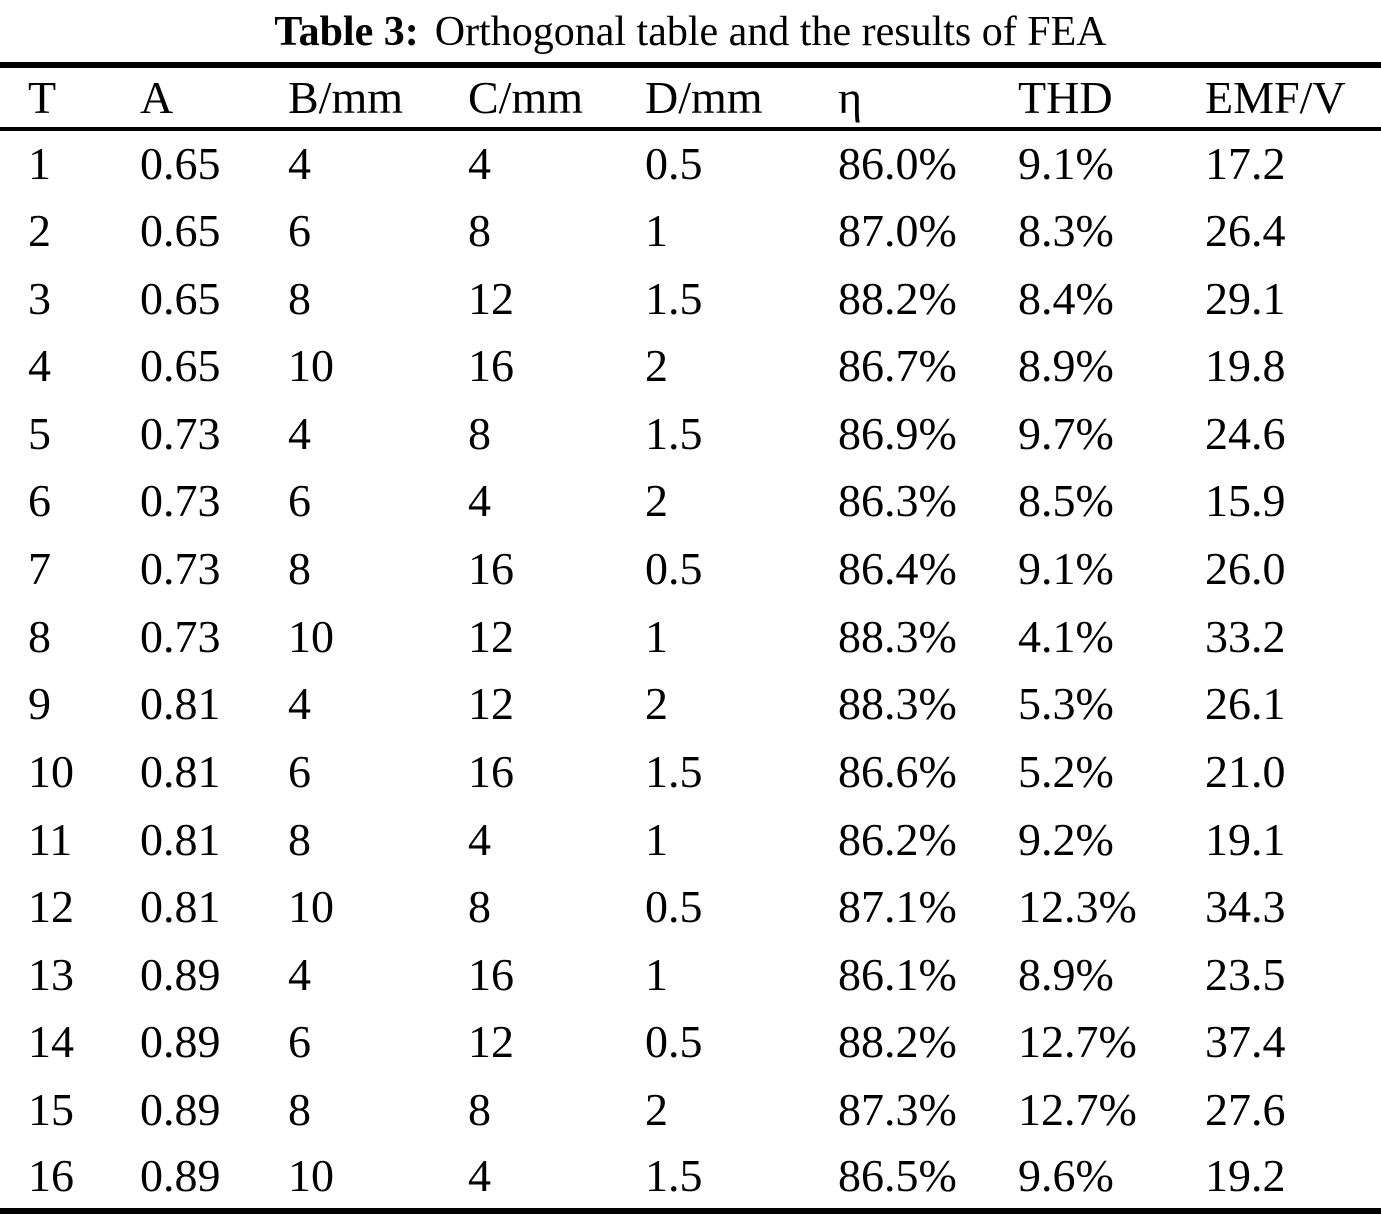  I want to click on table-cell: 33.2, so click(1245, 636).